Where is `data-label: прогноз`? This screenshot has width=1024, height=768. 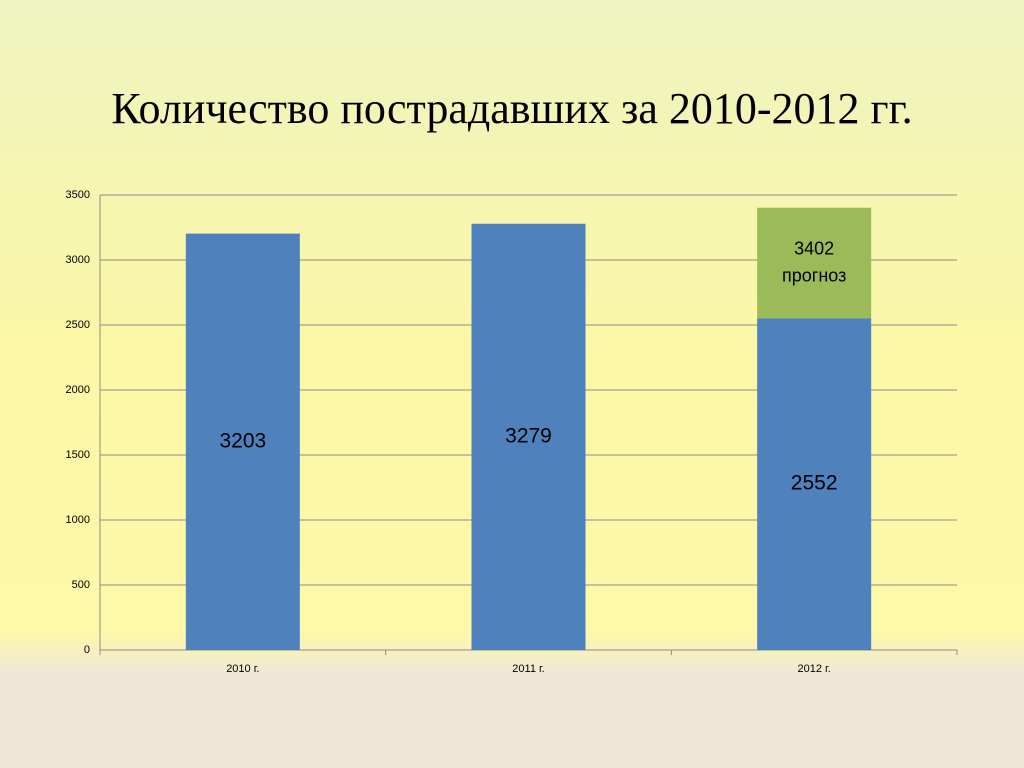 data-label: прогноз is located at coordinates (814, 276).